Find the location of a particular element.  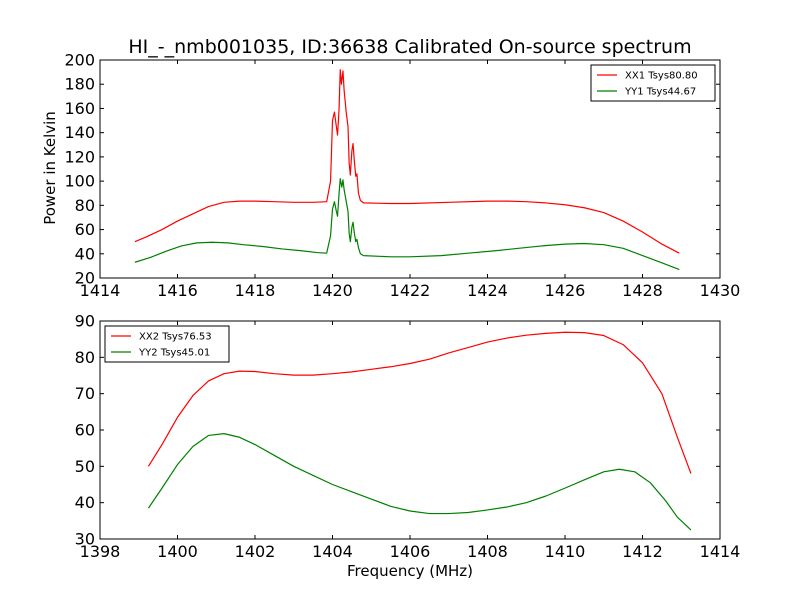

top-x-tick-label: 1424 is located at coordinates (487, 290).